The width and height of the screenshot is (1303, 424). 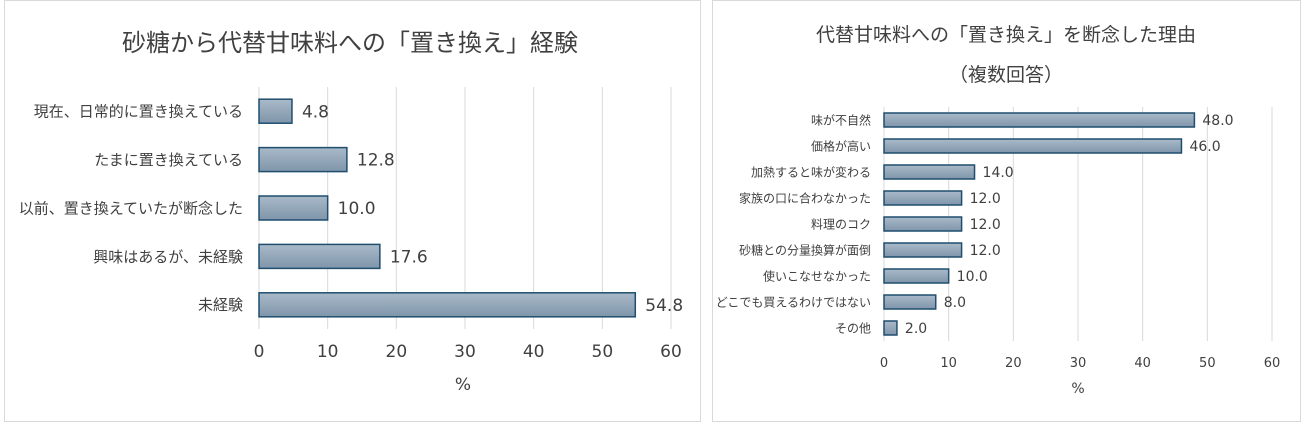 What do you see at coordinates (1006, 34) in the screenshot?
I see `chart-title: 代替甘味料への「置き換え」を断念した理由` at bounding box center [1006, 34].